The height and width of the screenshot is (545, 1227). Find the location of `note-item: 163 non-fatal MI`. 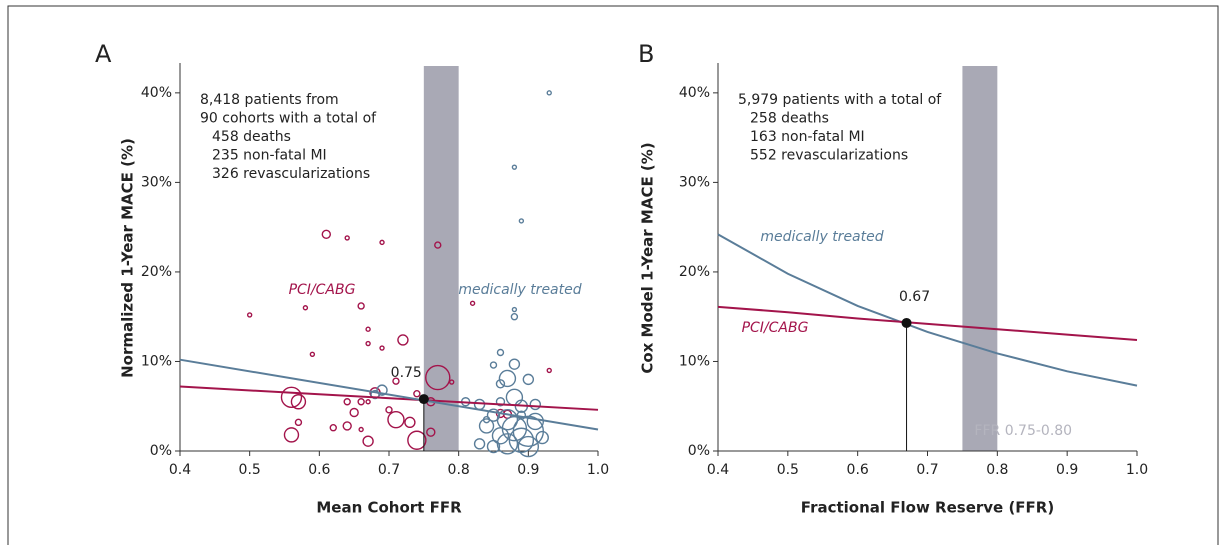

note-item: 163 non-fatal MI is located at coordinates (807, 137).